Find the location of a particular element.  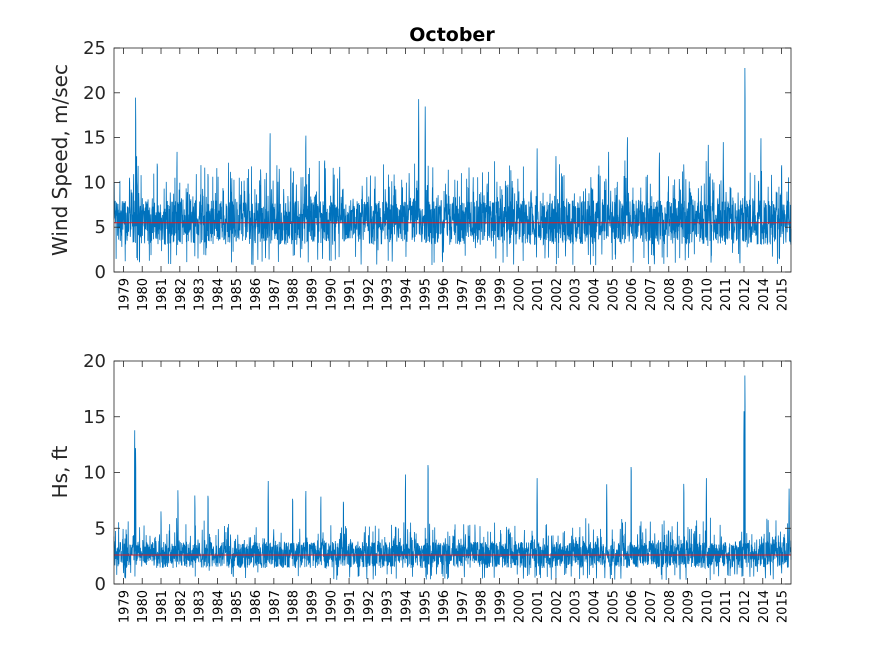

chart-title: October is located at coordinates (452, 35).